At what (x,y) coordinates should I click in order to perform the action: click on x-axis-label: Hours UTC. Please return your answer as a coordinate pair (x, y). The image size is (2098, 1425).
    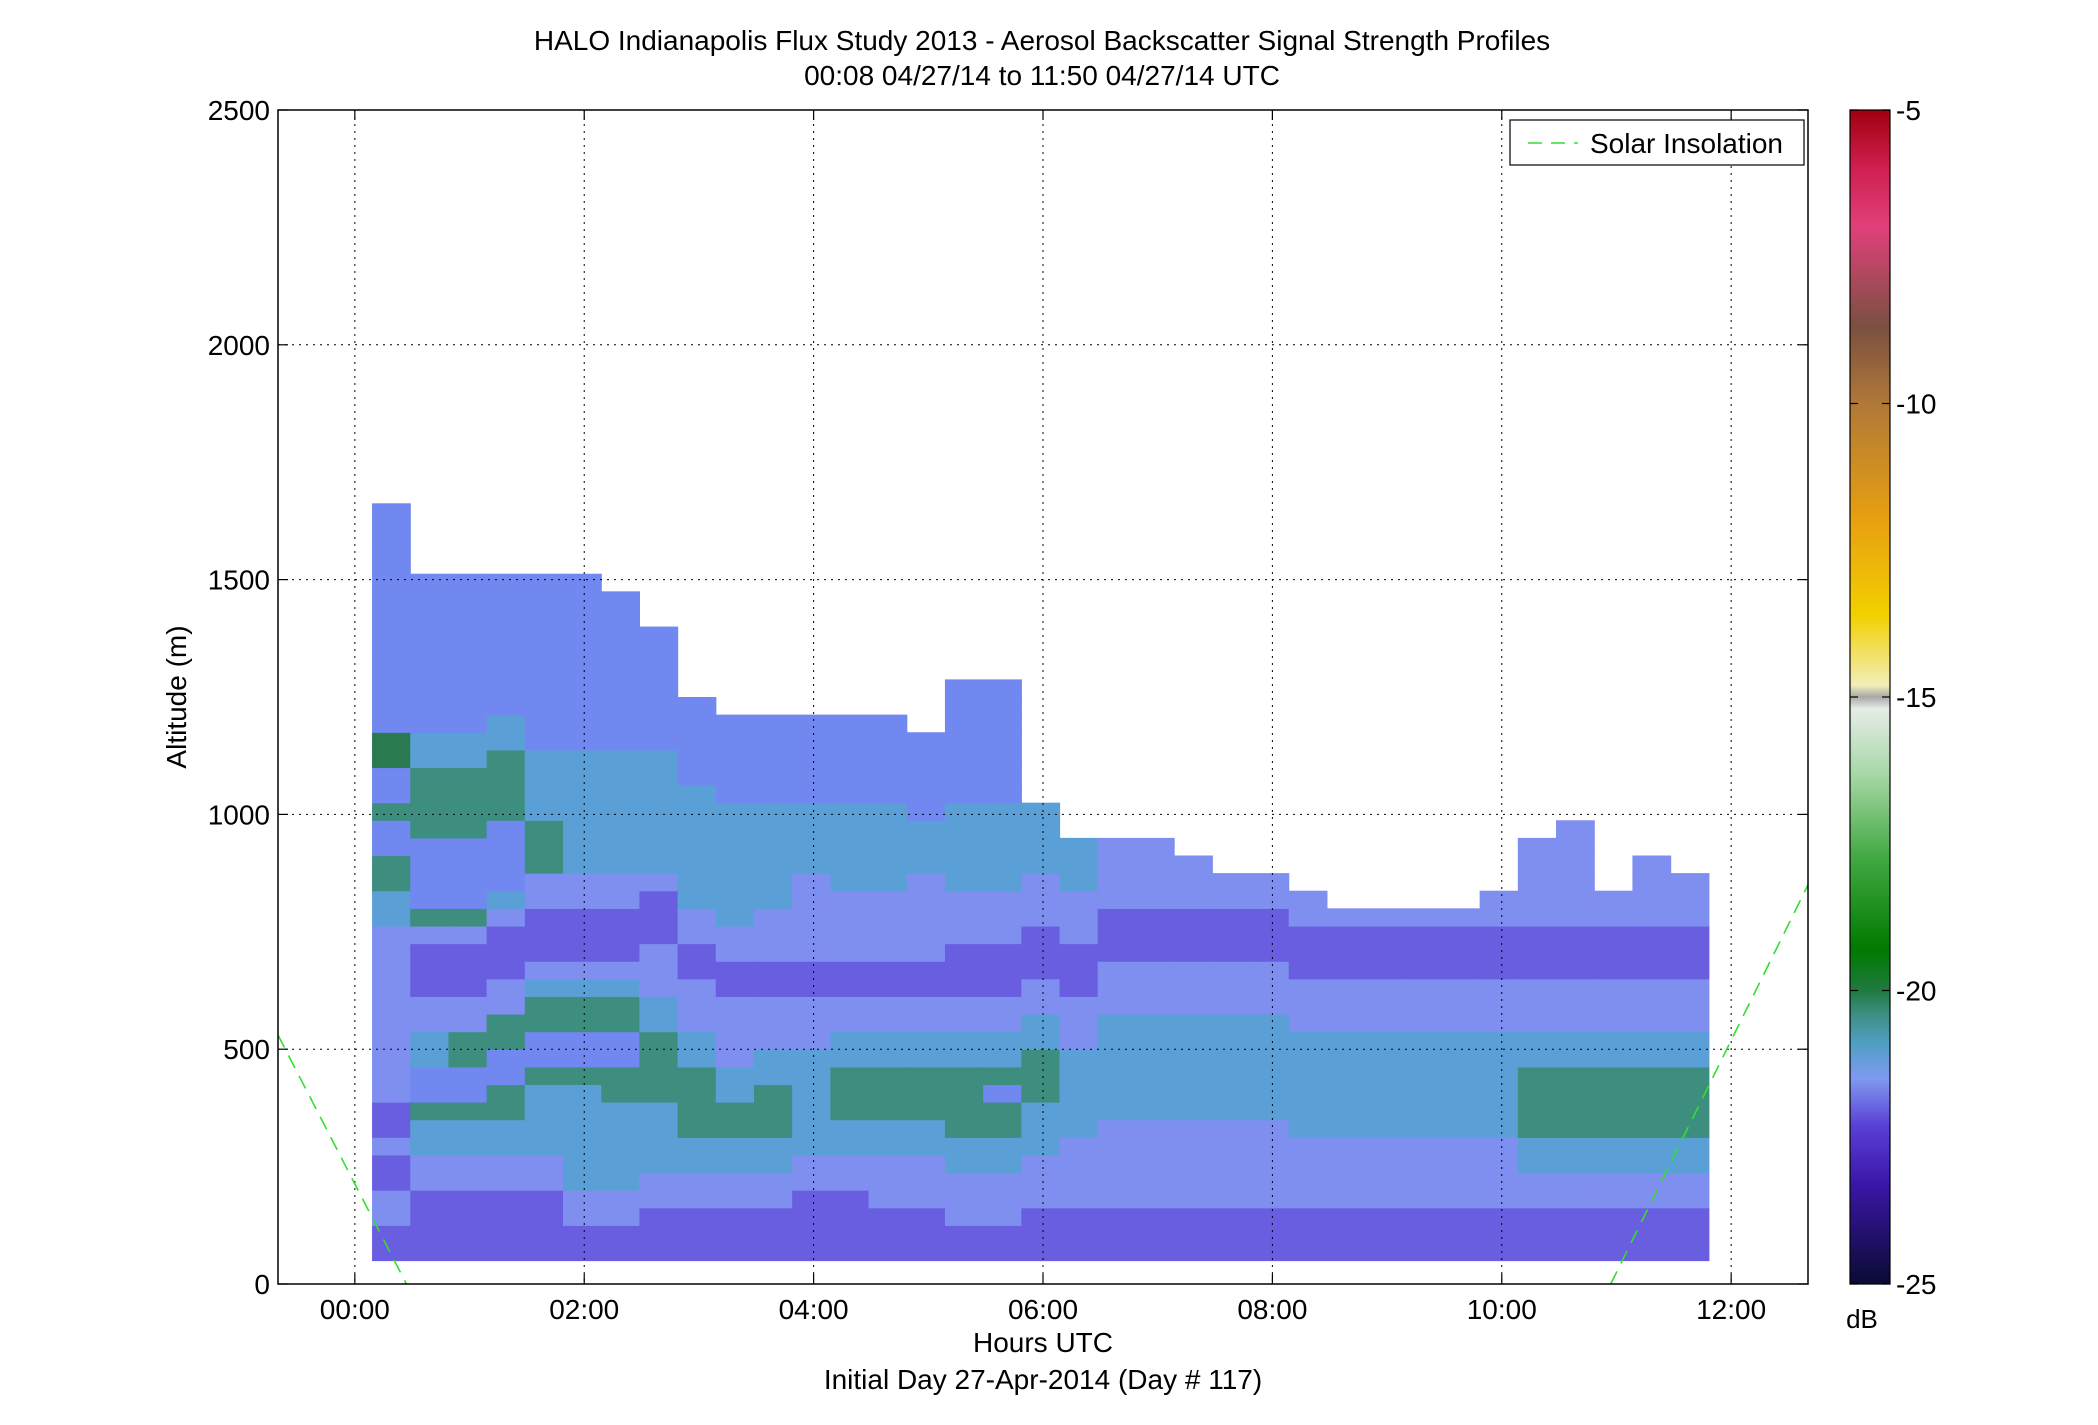
    Looking at the image, I should click on (1043, 1342).